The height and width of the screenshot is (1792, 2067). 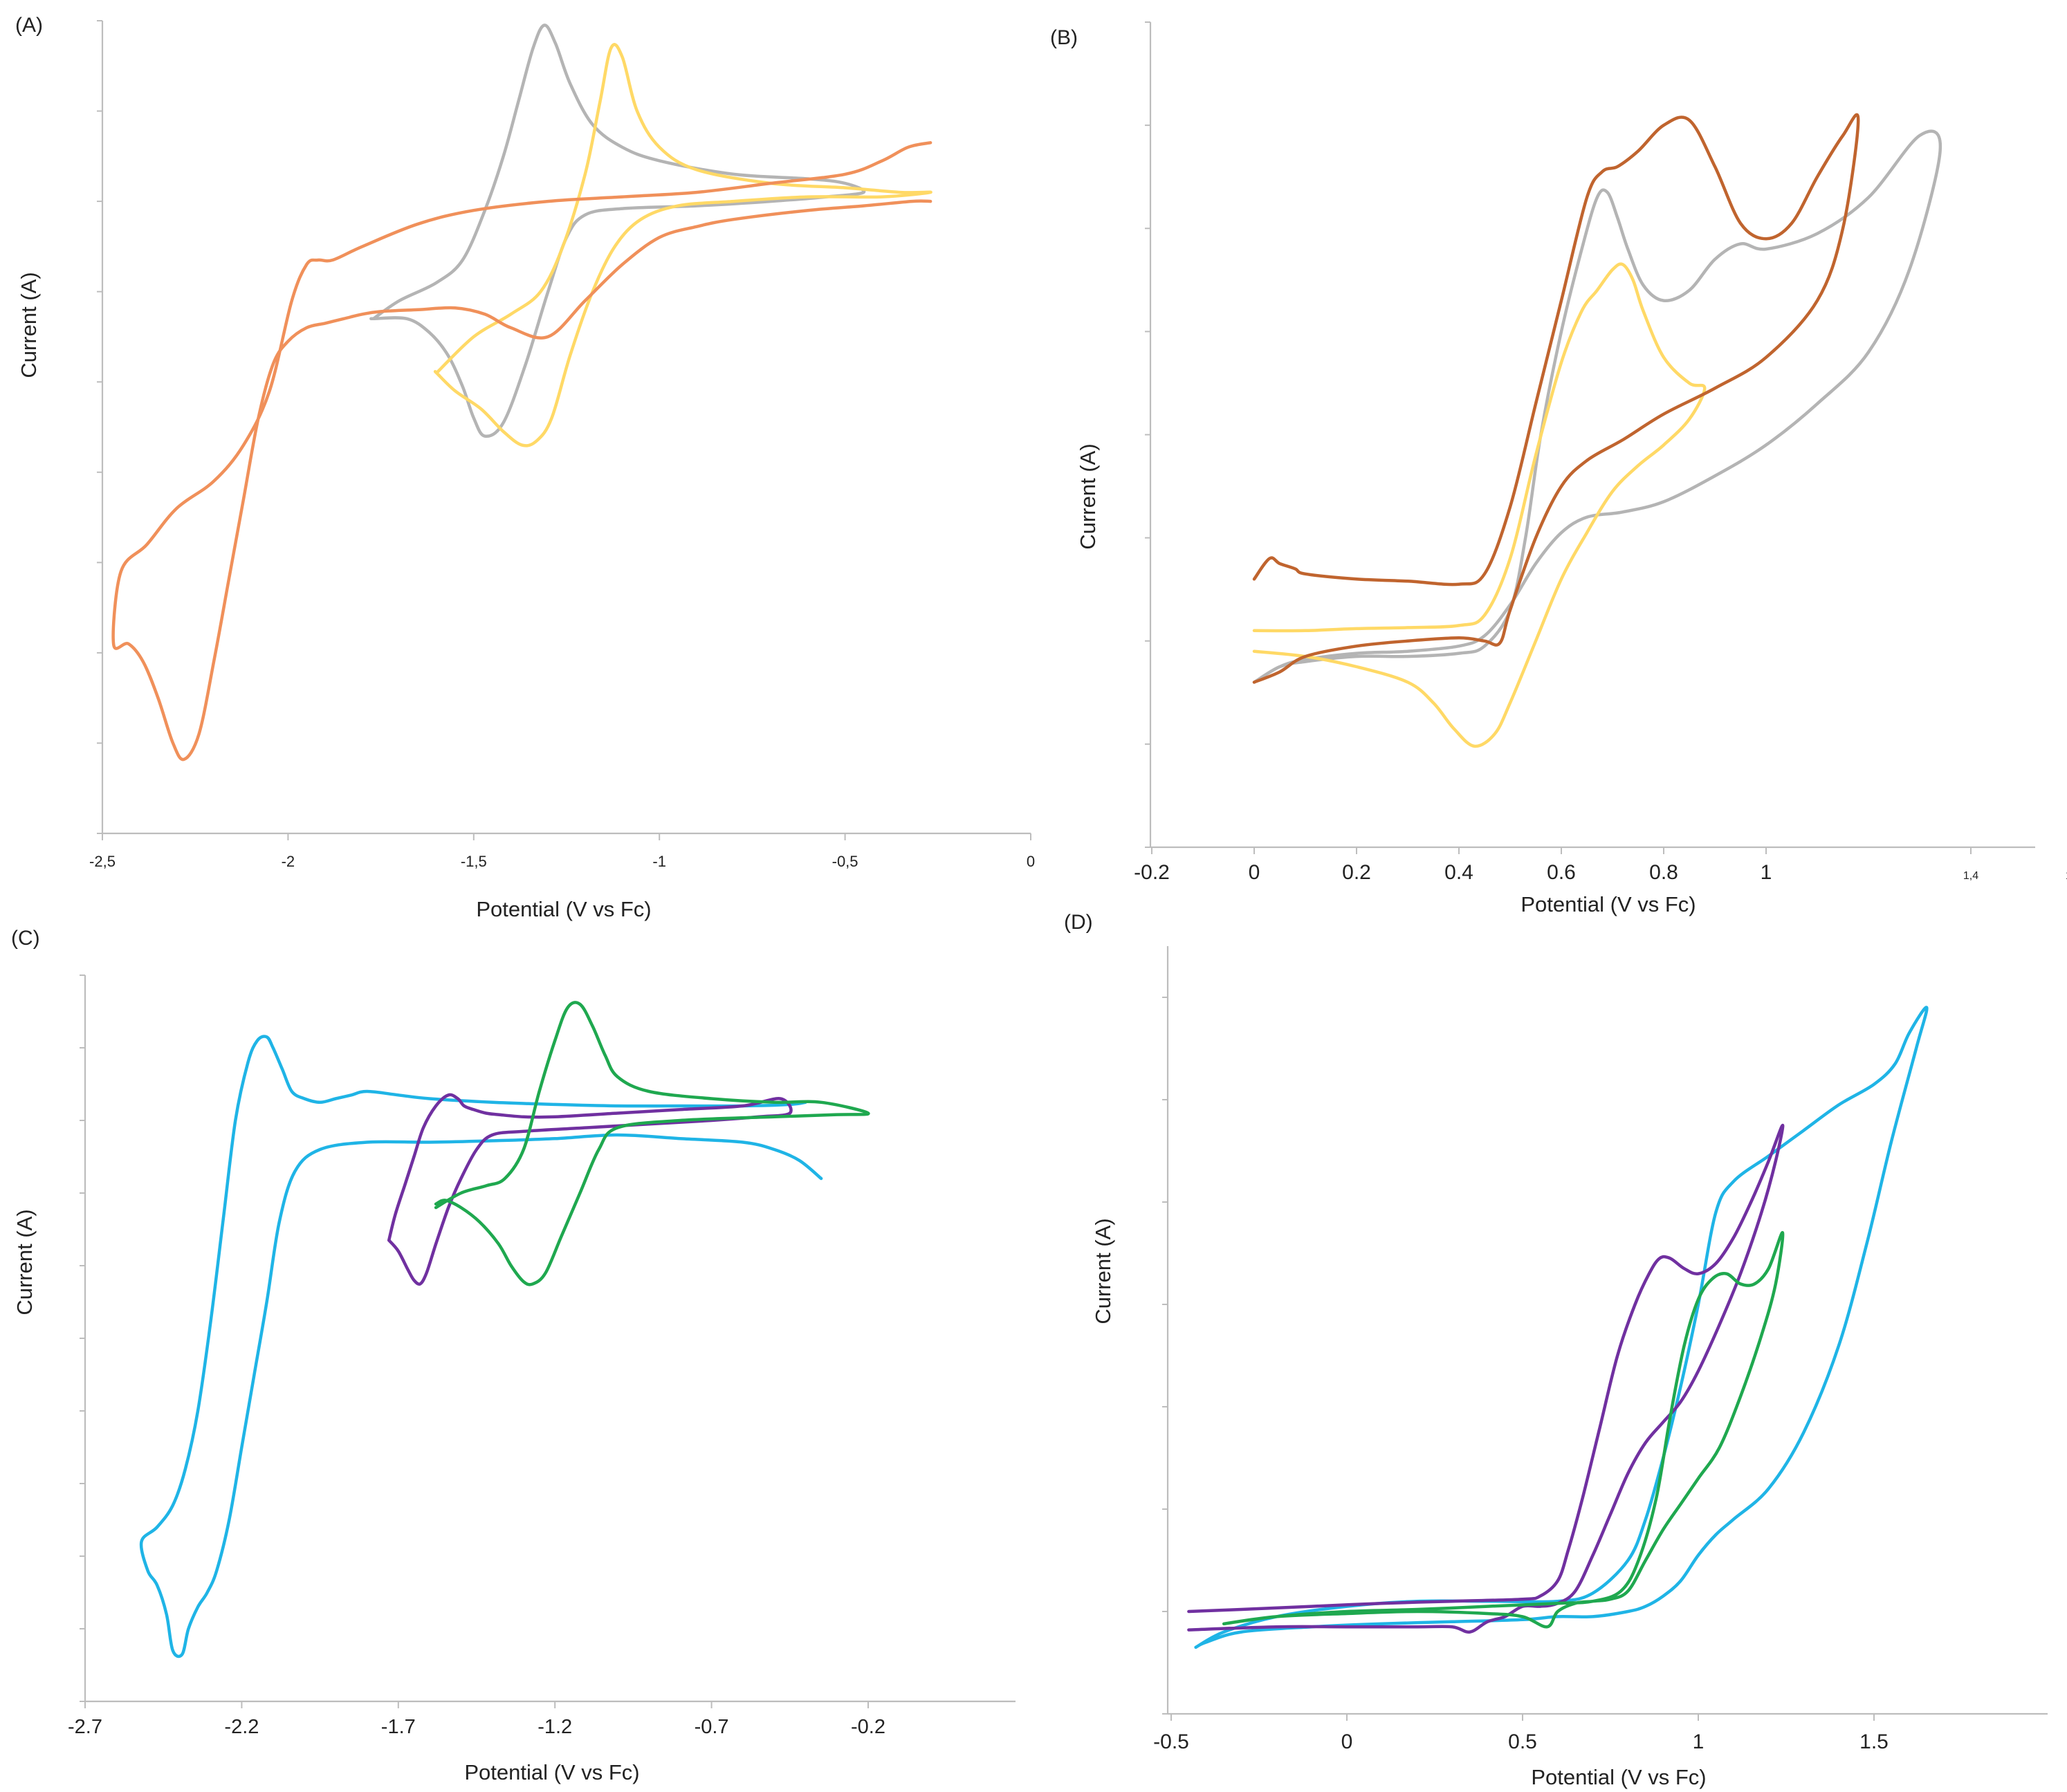 I want to click on panel-d-x-tick-label: 1.5, so click(x=1874, y=1742).